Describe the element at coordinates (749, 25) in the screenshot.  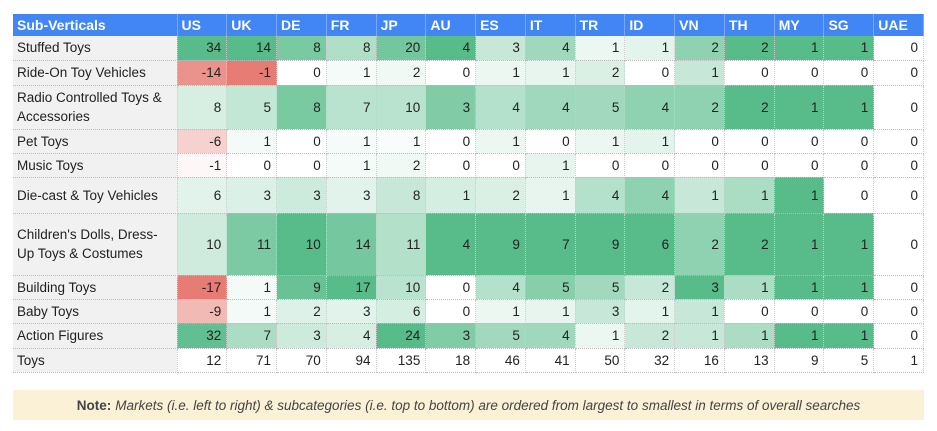
I see `column-header-th: TH` at that location.